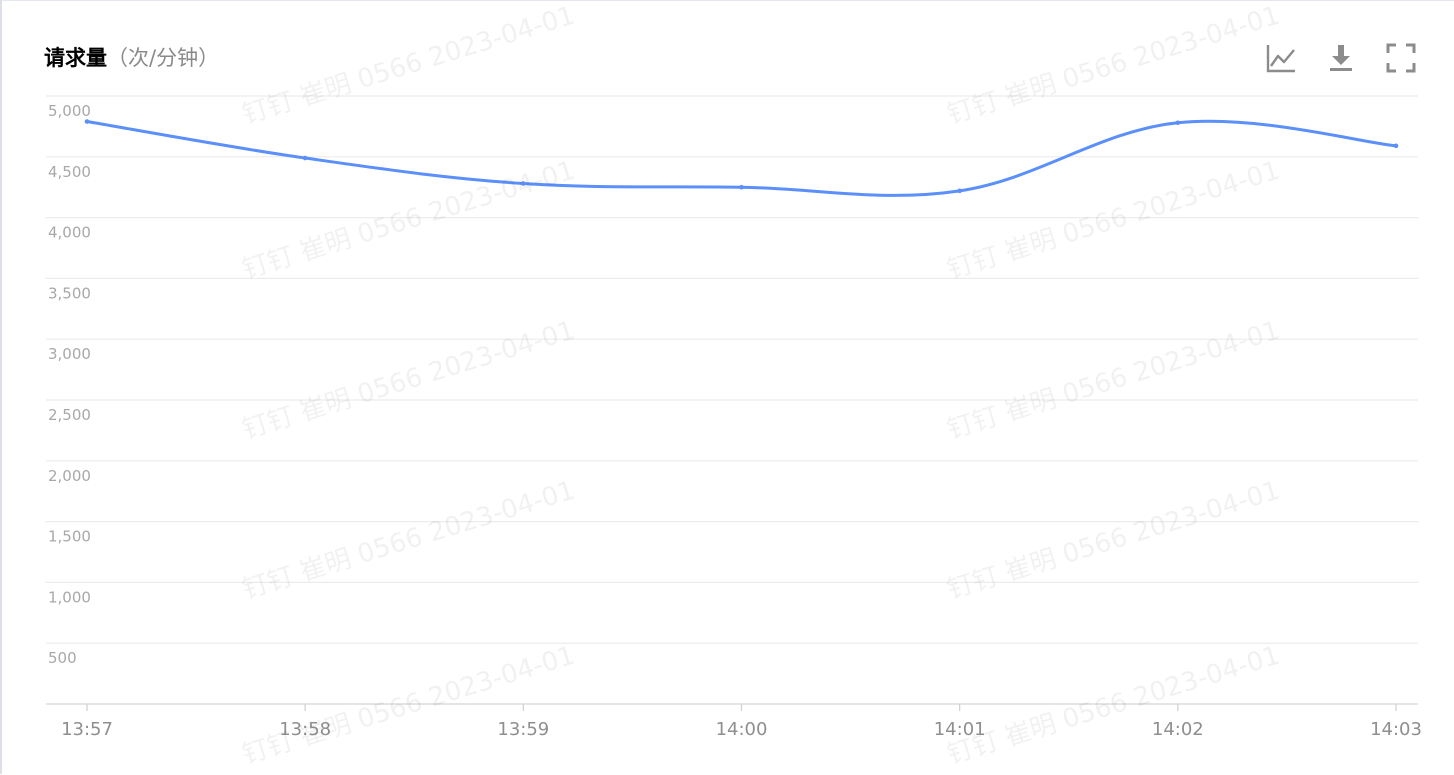 This screenshot has width=1454, height=775. I want to click on y-tick-label: 2,500, so click(69, 415).